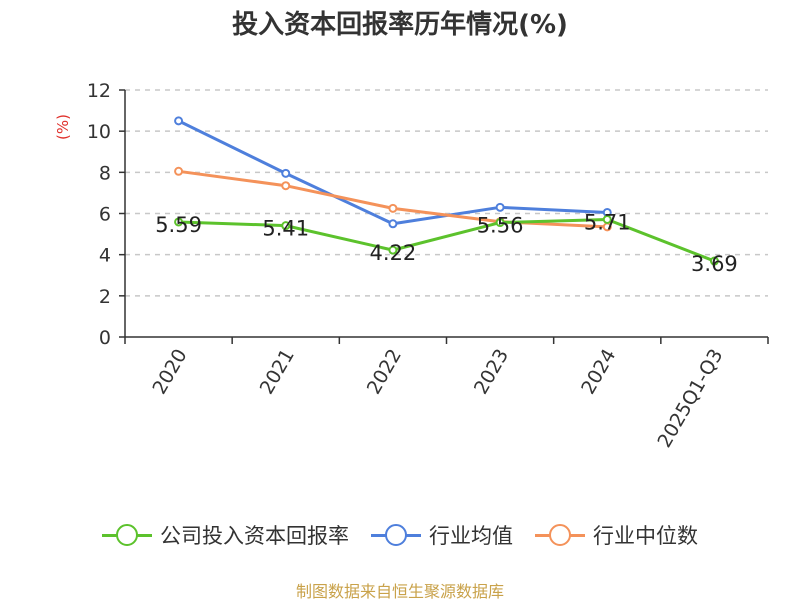 The width and height of the screenshot is (800, 602). What do you see at coordinates (99, 132) in the screenshot?
I see `y-tick-label: 10` at bounding box center [99, 132].